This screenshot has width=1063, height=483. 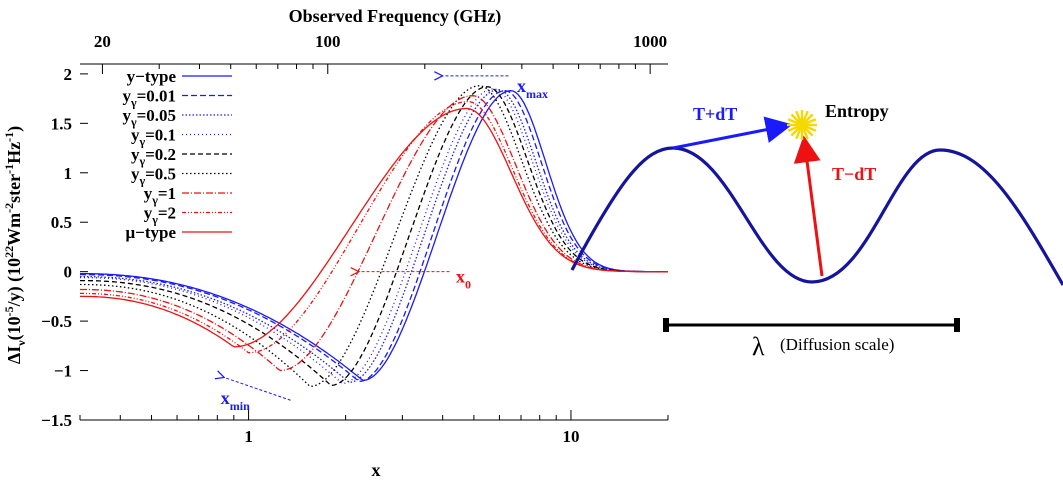 What do you see at coordinates (854, 174) in the screenshot?
I see `cold-label: T−dT` at bounding box center [854, 174].